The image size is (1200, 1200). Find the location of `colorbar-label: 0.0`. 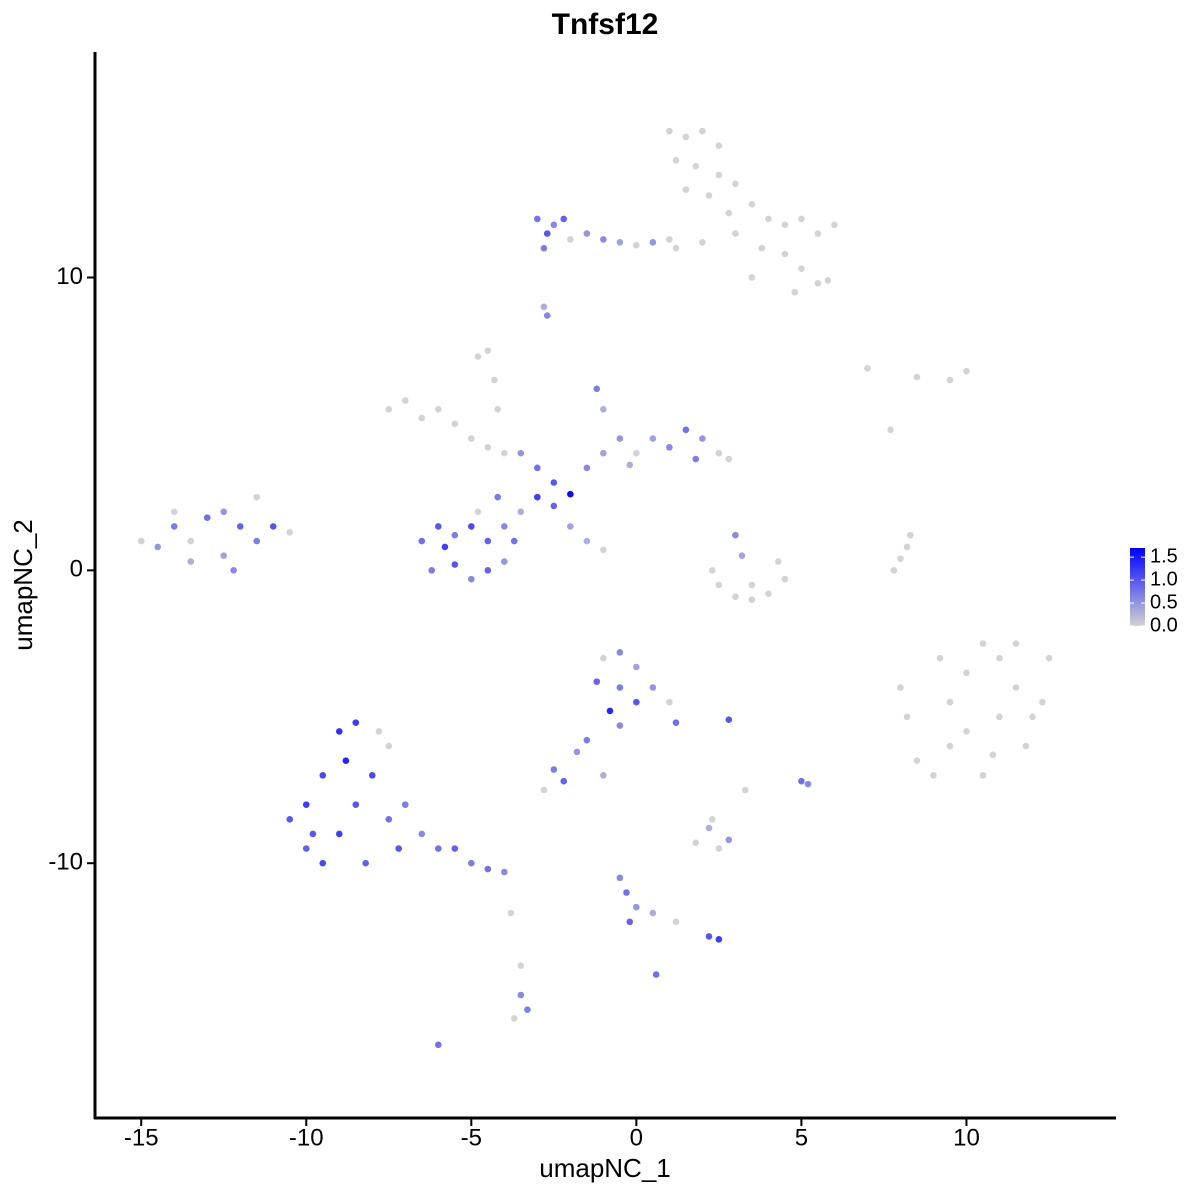

colorbar-label: 0.0 is located at coordinates (1164, 625).